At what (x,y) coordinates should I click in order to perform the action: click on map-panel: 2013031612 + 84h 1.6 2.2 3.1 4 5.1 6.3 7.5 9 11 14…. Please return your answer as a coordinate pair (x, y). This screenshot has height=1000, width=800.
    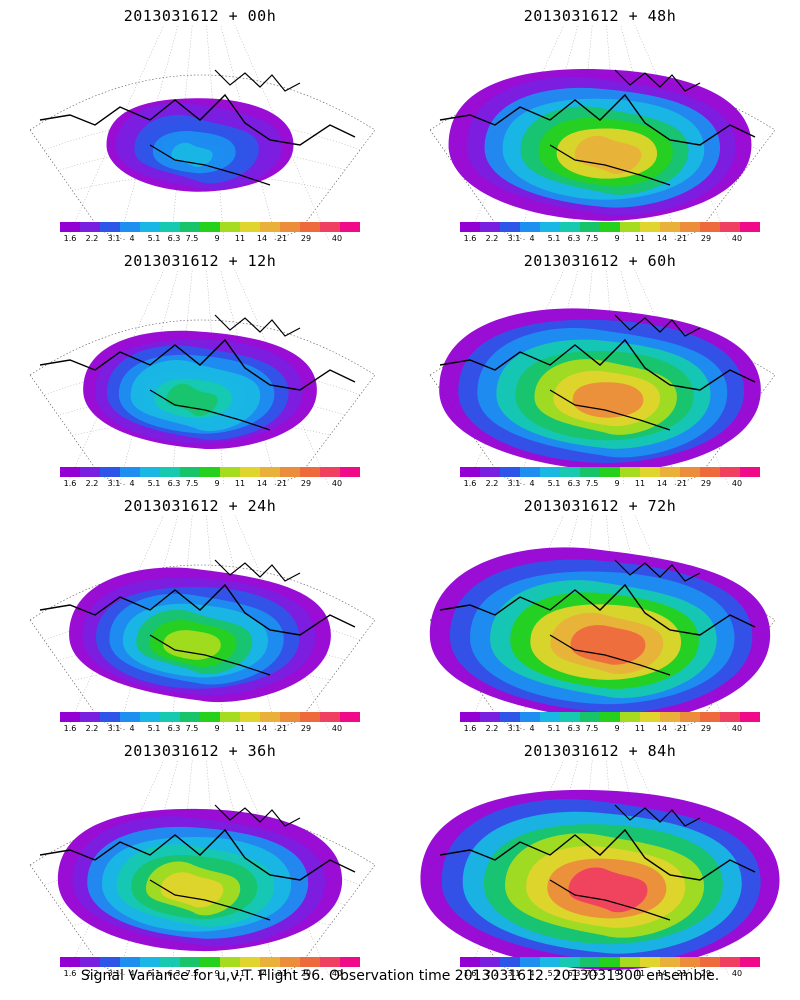
    Looking at the image, I should click on (600, 856).